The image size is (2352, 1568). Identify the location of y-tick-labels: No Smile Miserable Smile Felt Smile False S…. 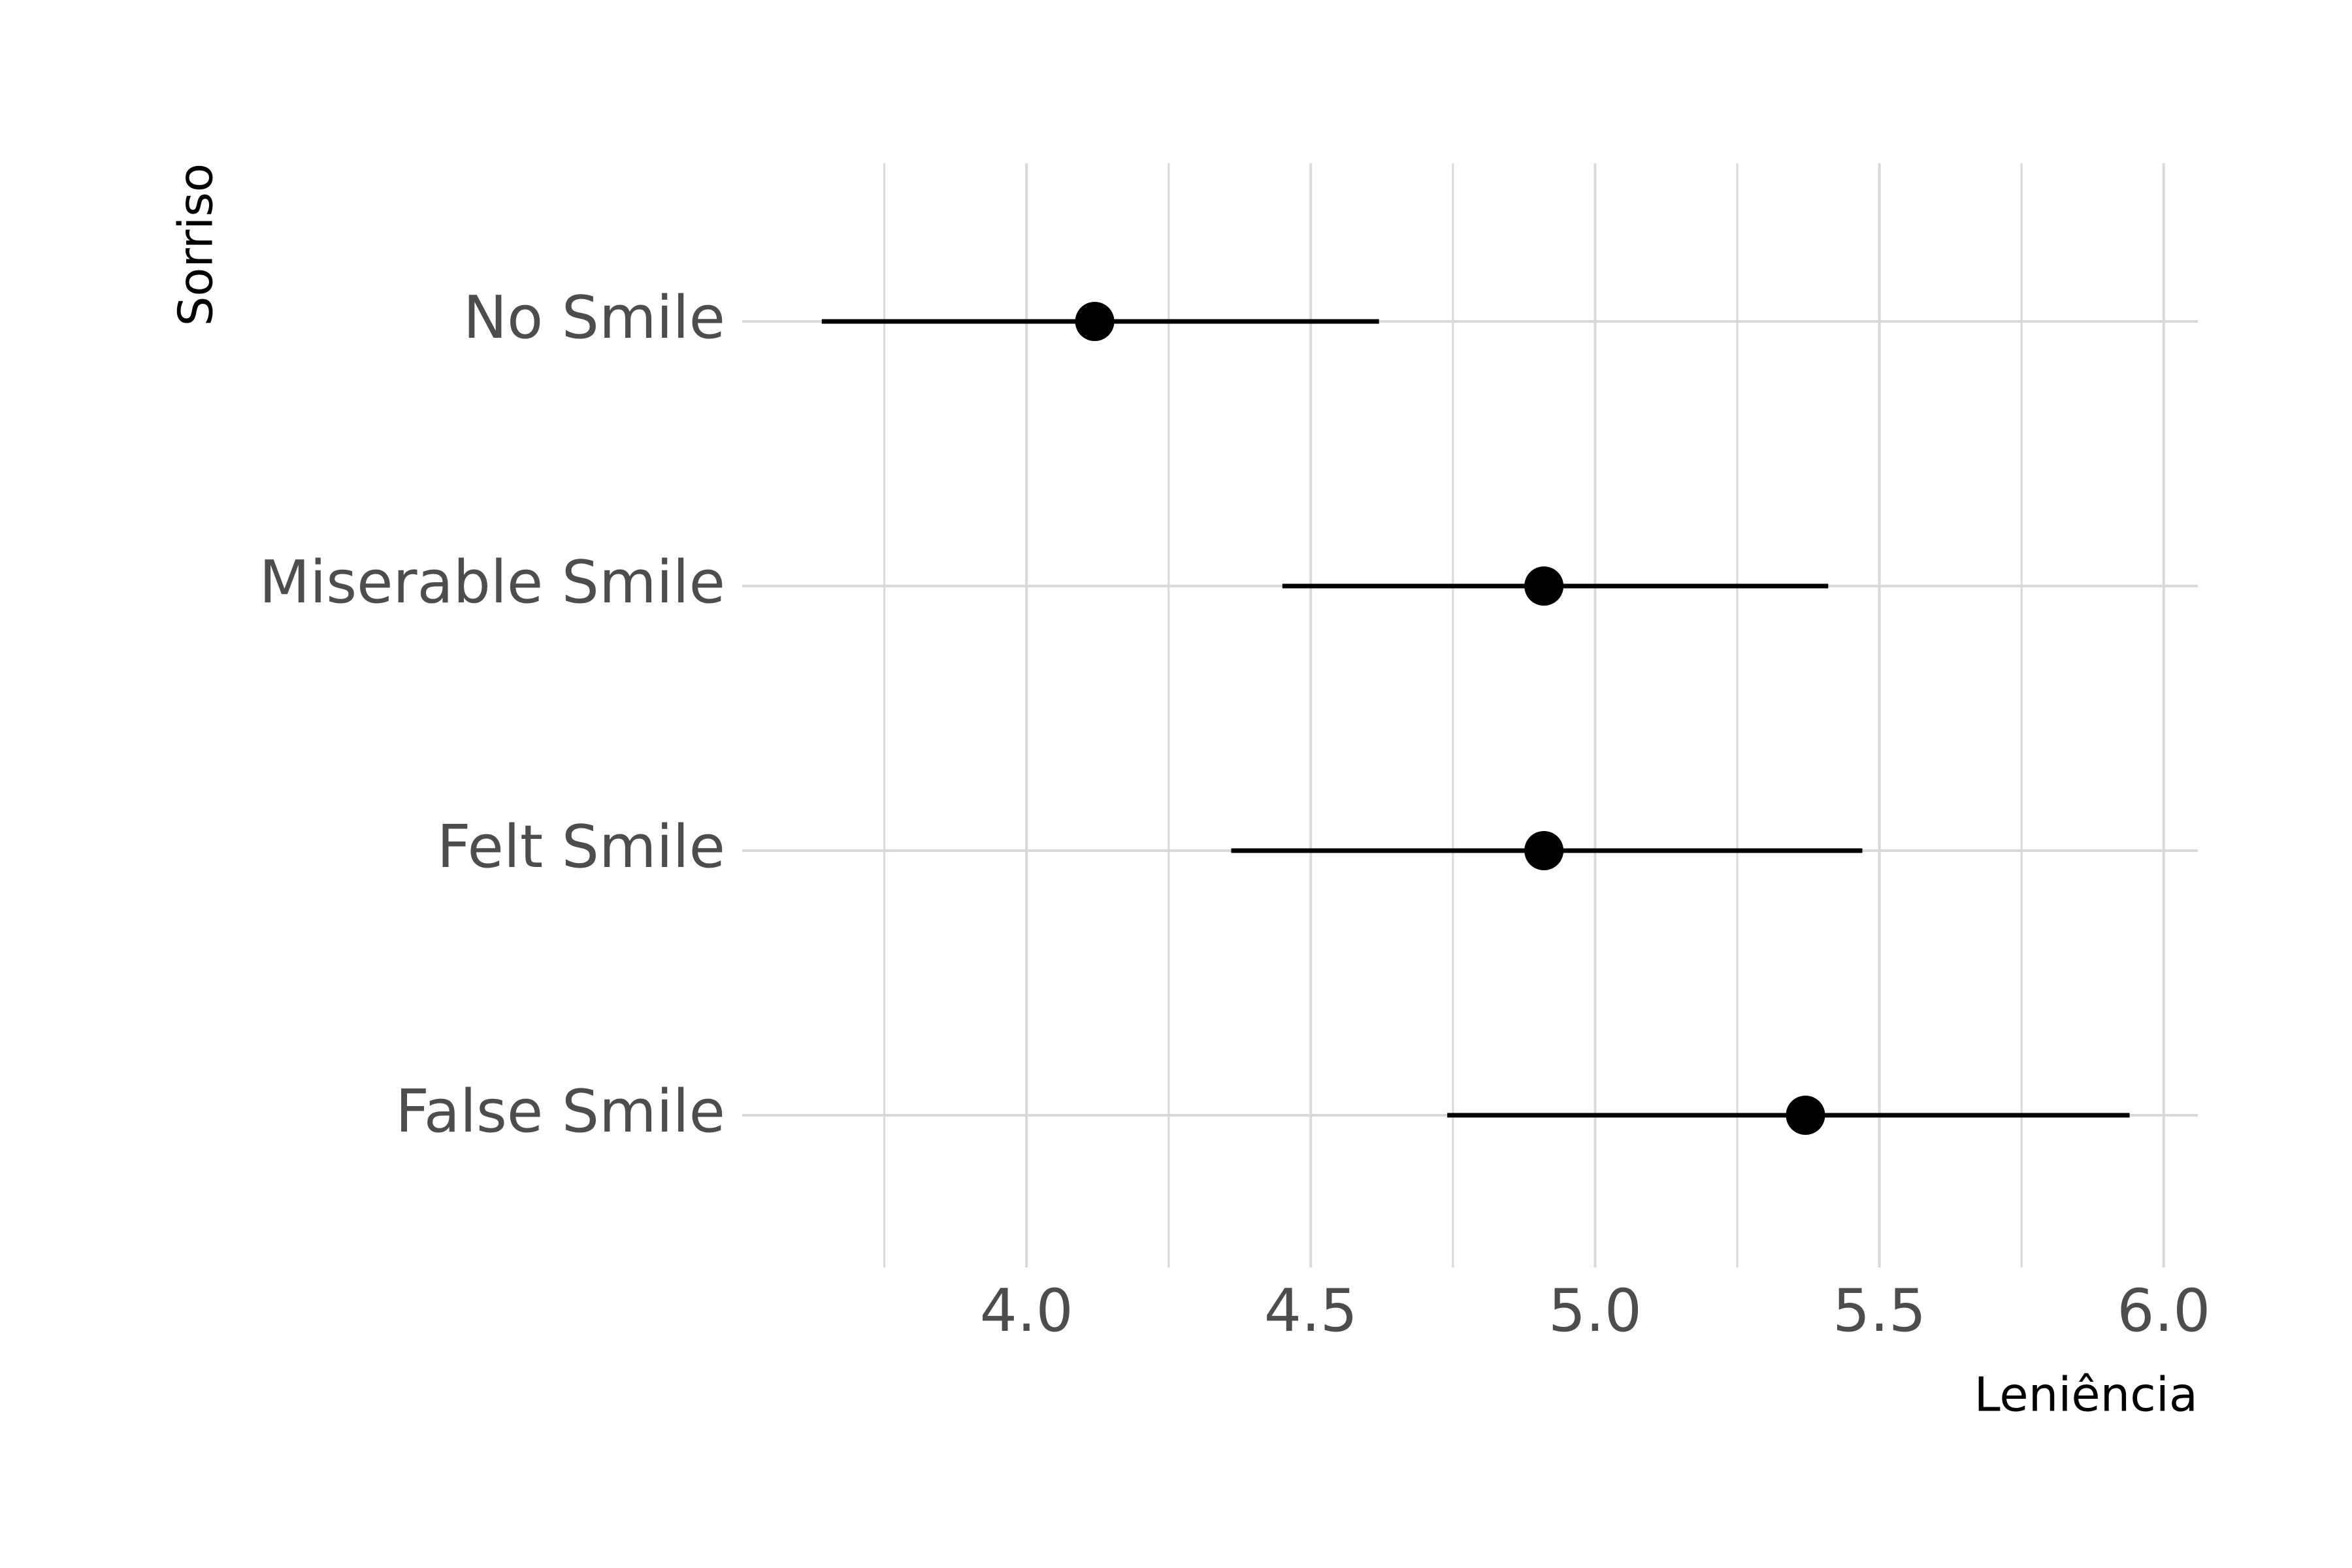
(492, 715).